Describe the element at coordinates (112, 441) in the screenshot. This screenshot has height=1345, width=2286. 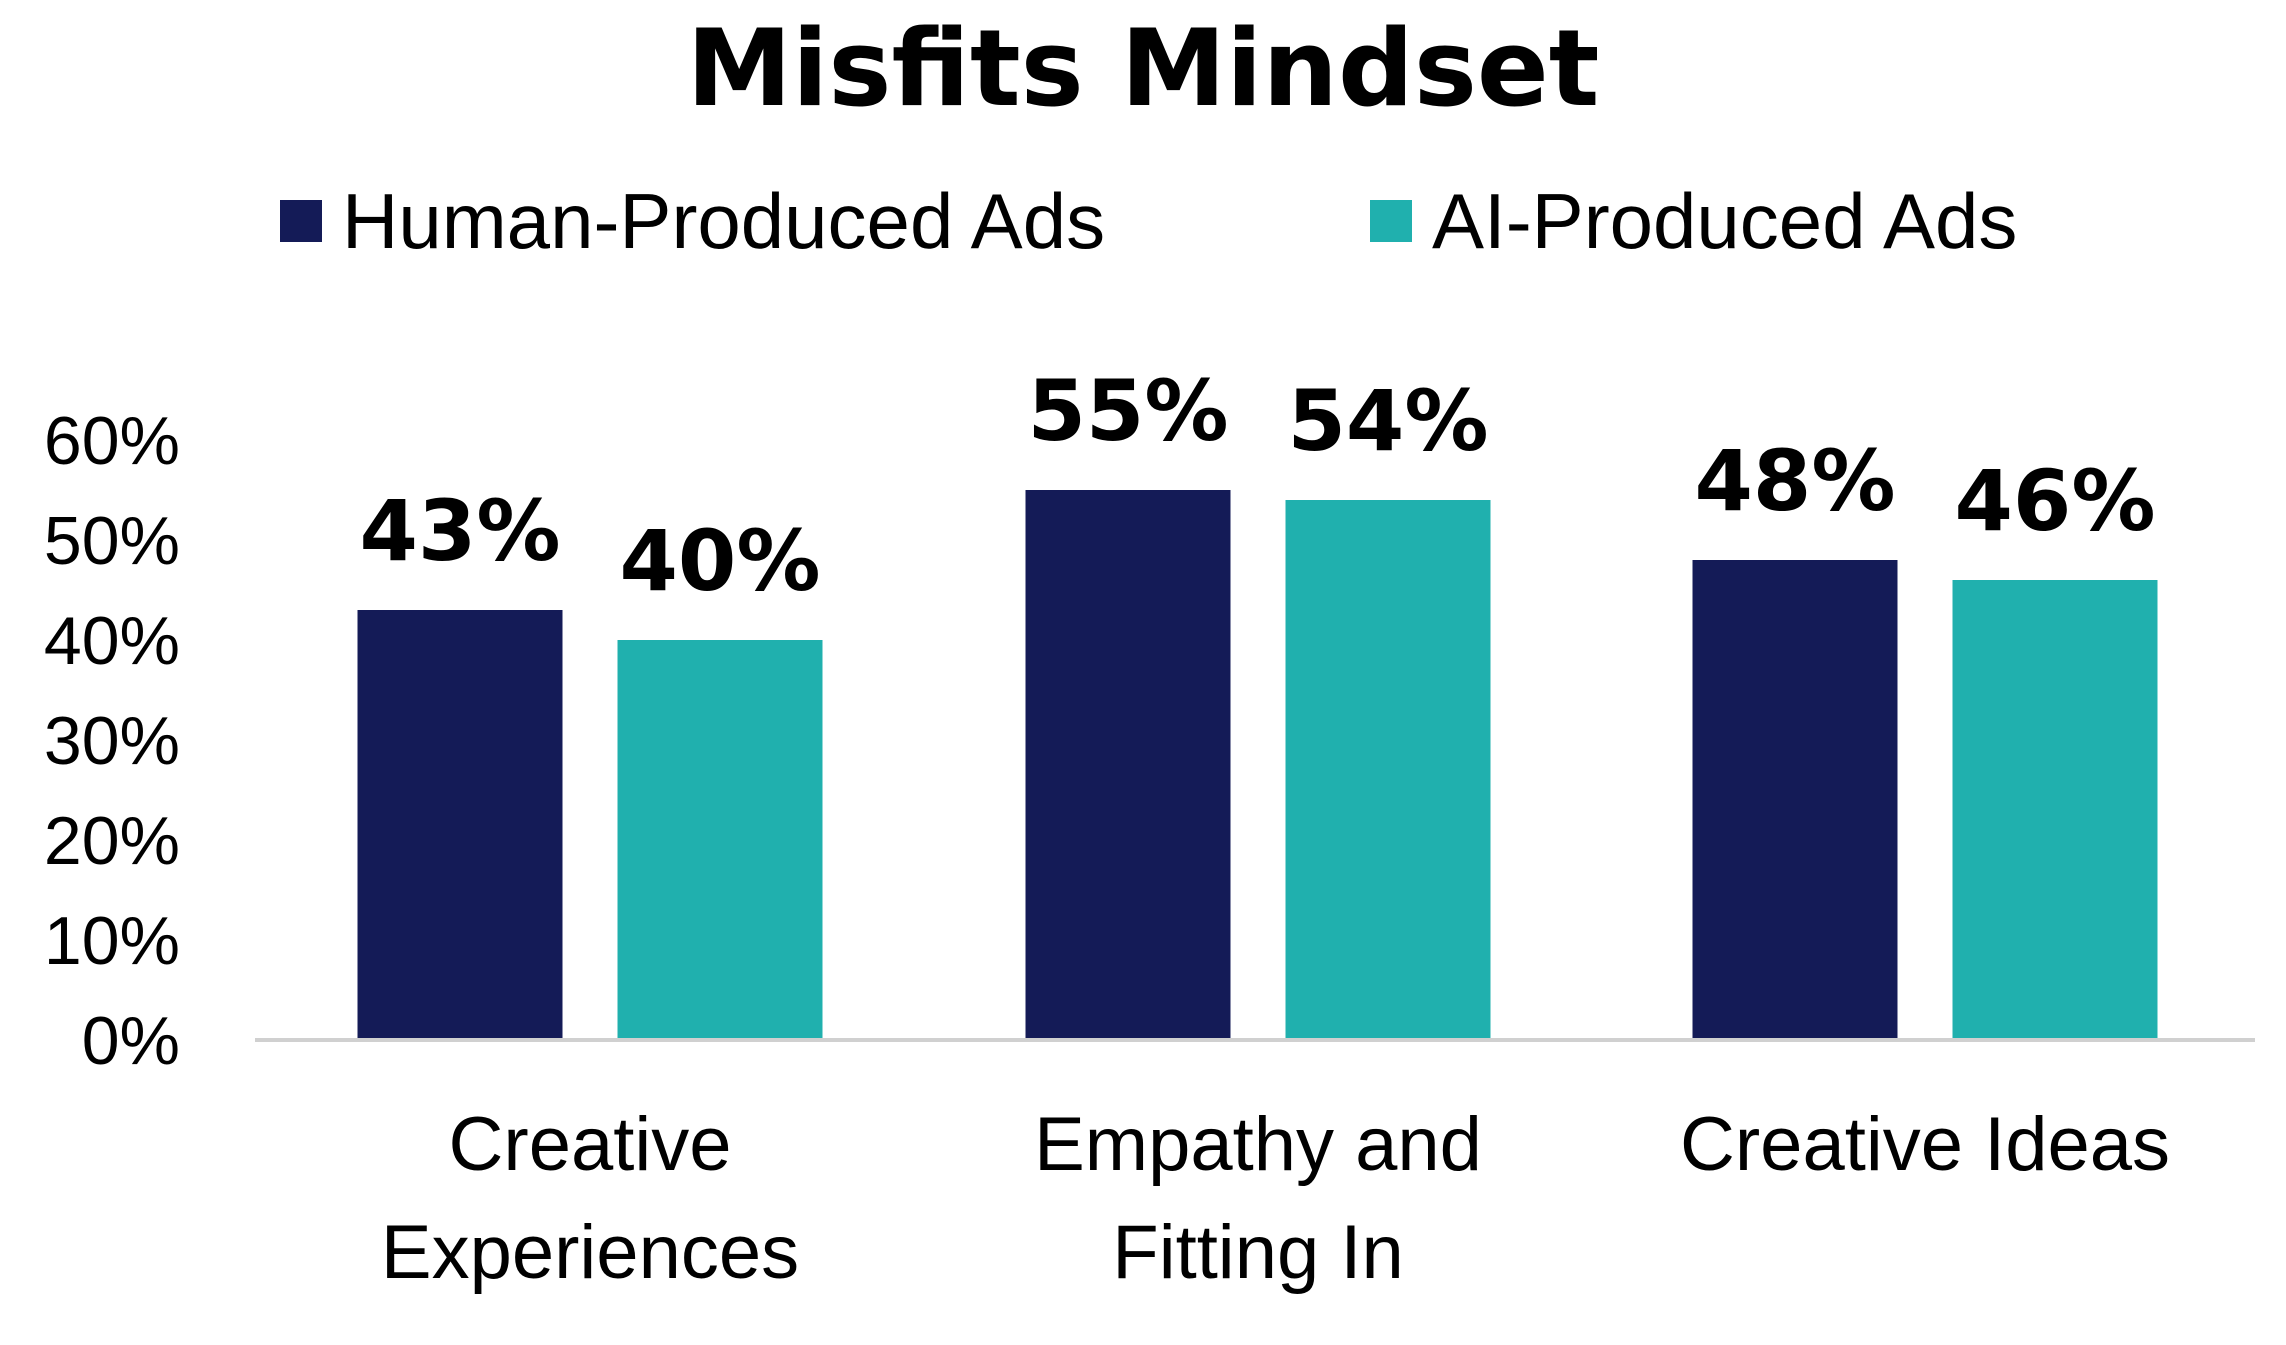
I see `y-tick-label: 60%` at that location.